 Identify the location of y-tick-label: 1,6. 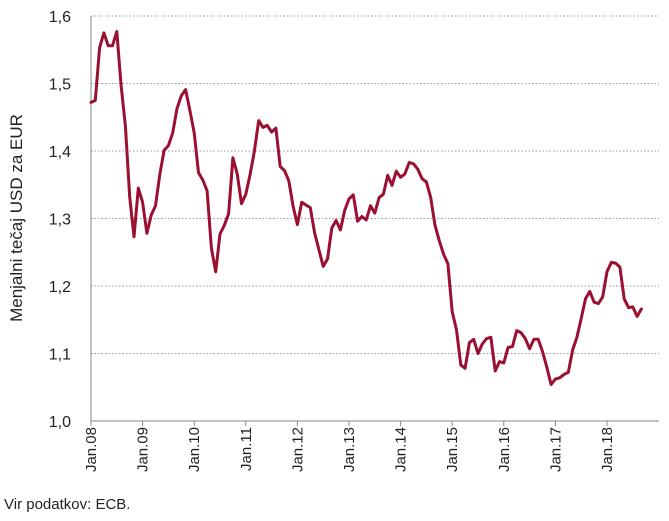
(60, 17).